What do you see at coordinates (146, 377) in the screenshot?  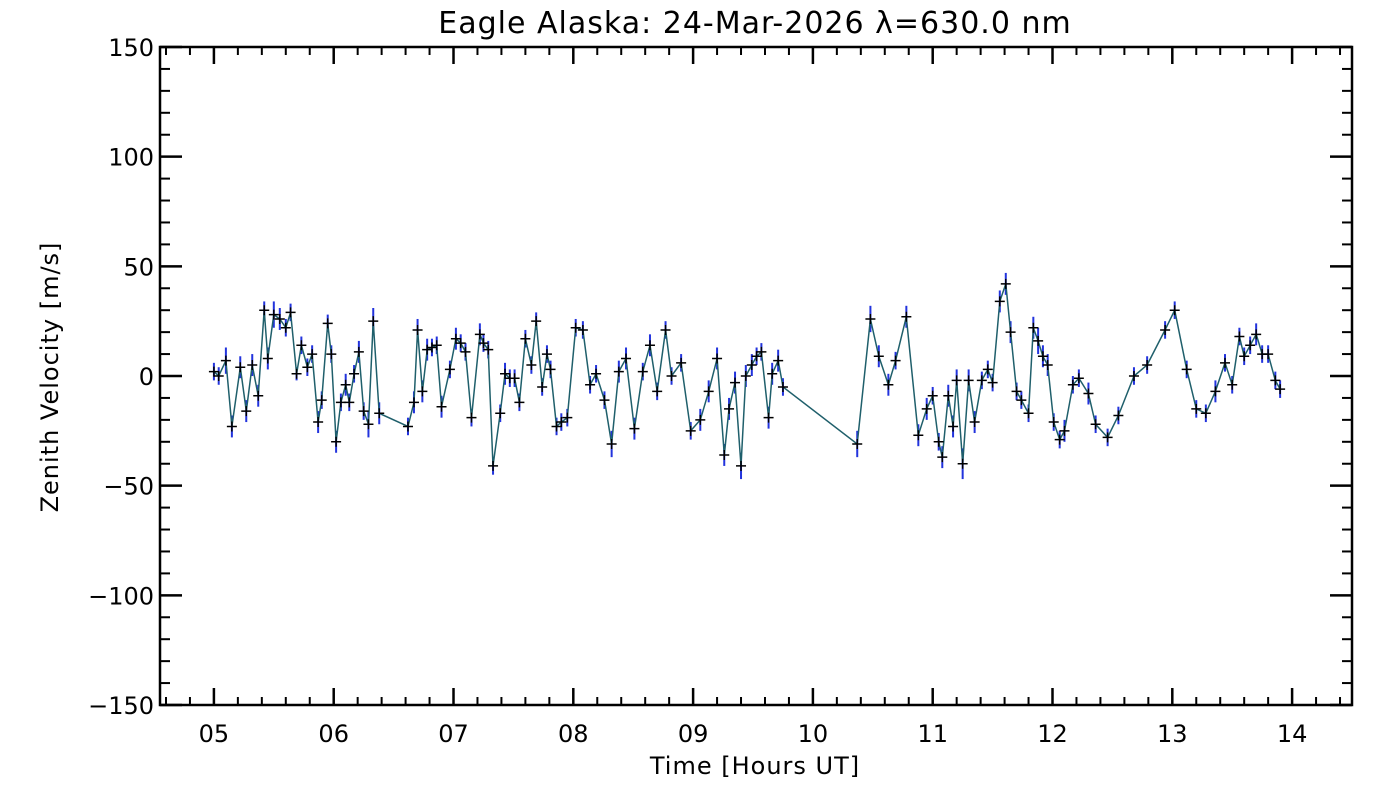 I see `y-tick-label: 0` at bounding box center [146, 377].